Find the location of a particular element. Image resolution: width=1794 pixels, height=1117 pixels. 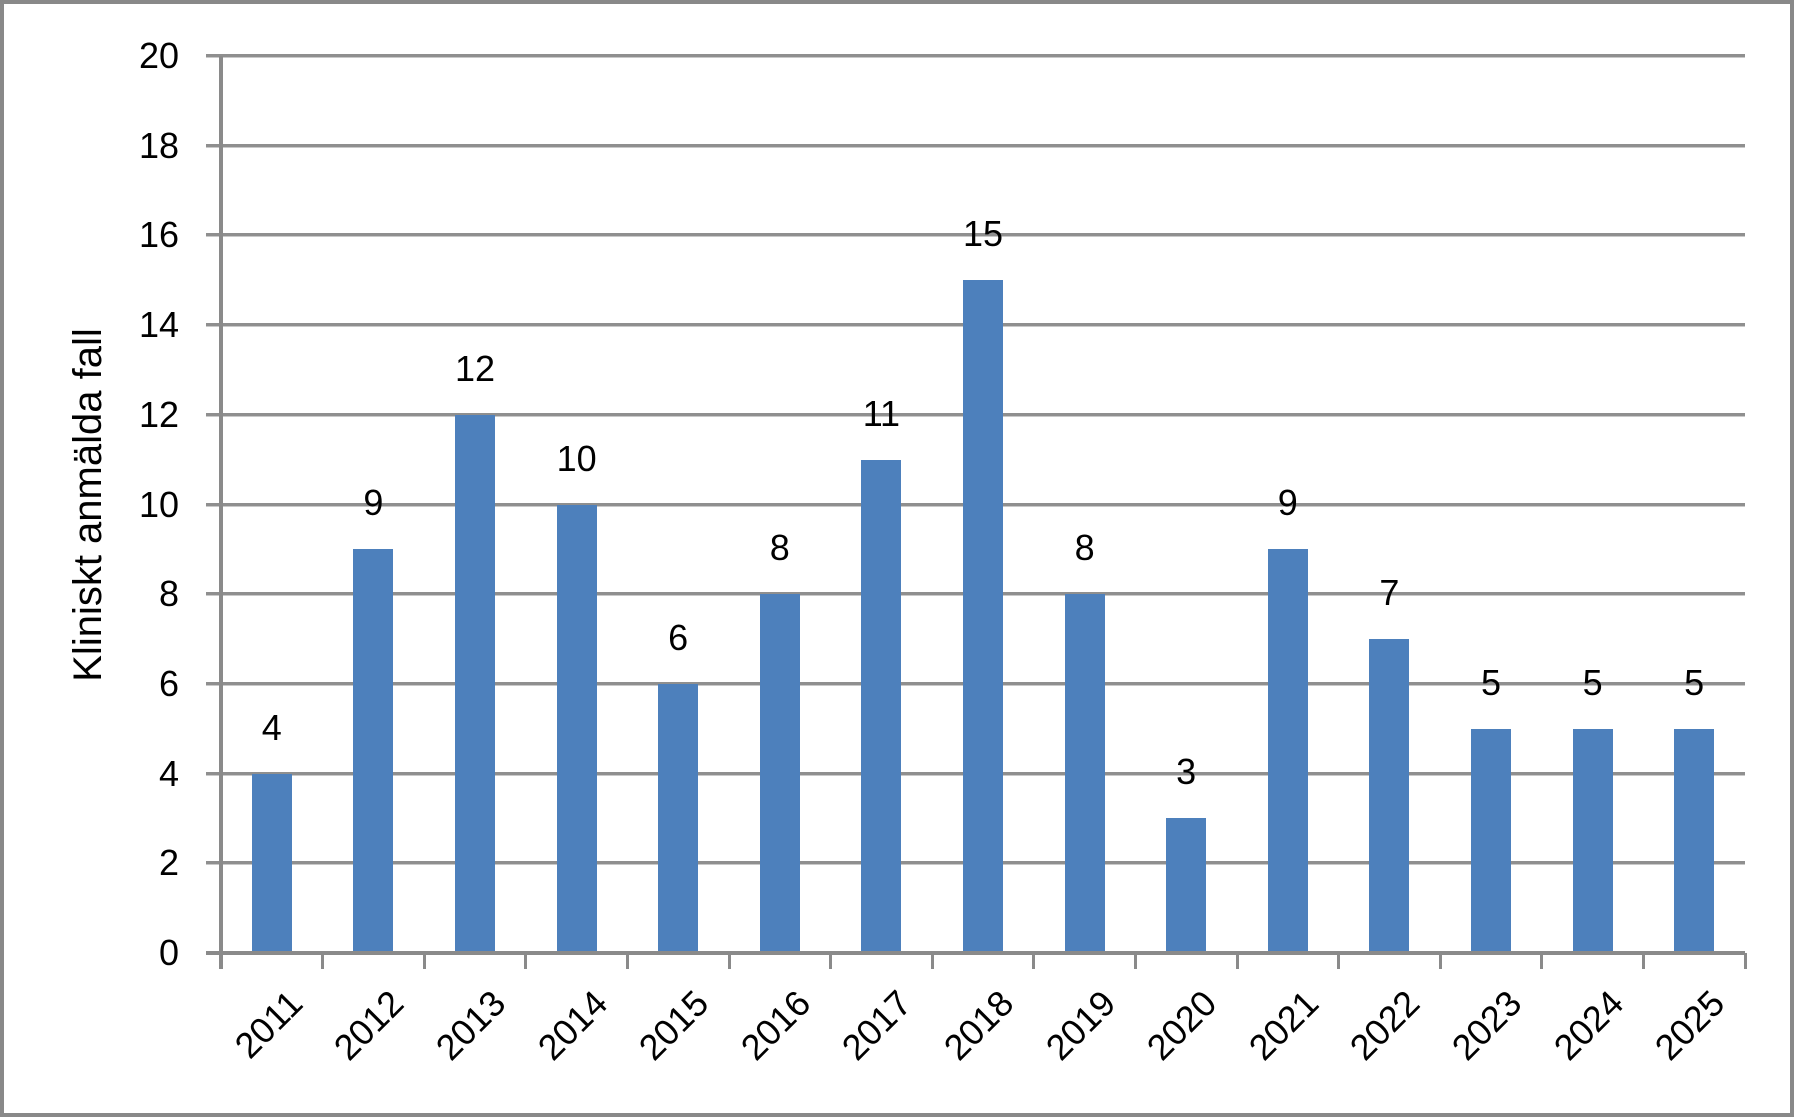

y-tick-label: 12 is located at coordinates (158, 414).